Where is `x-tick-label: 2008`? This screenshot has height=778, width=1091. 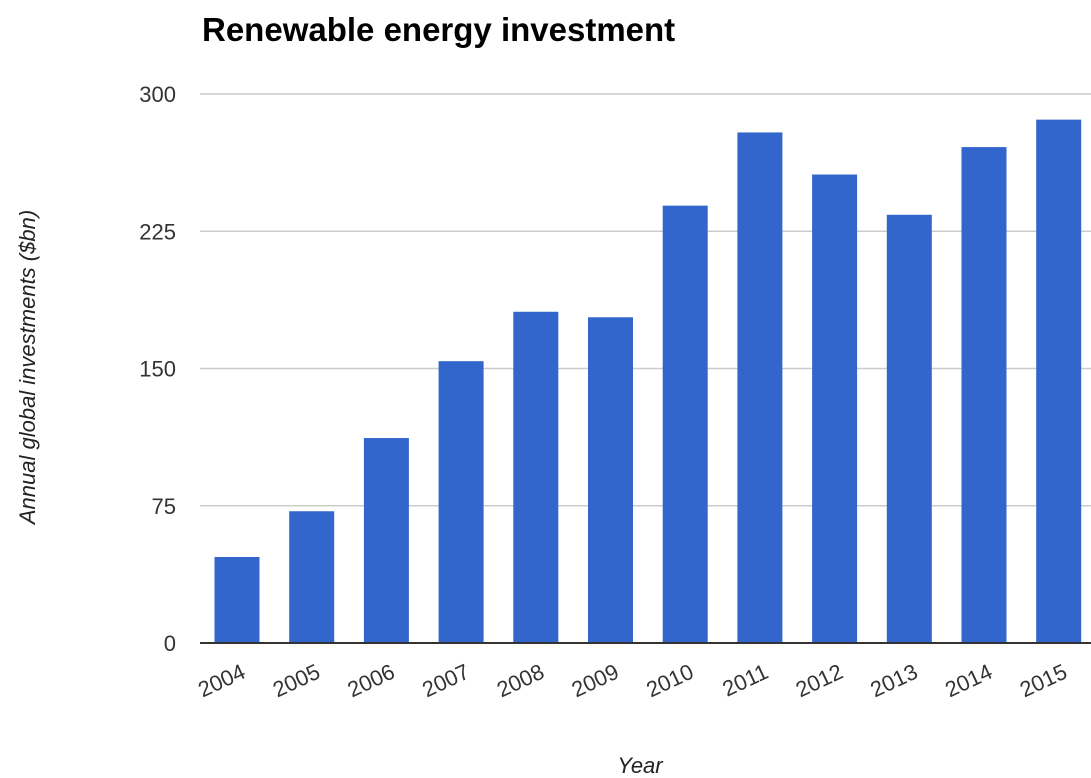 x-tick-label: 2008 is located at coordinates (520, 680).